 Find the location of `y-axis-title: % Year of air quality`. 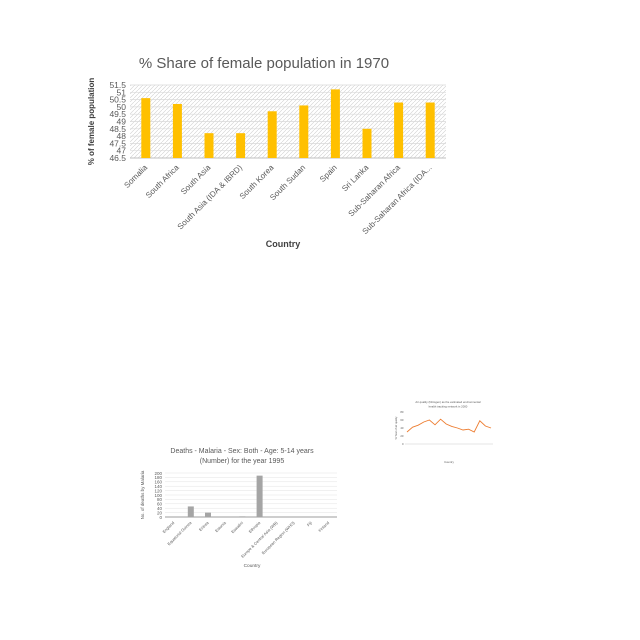

y-axis-title: % Year of air quality is located at coordinates (396, 428).